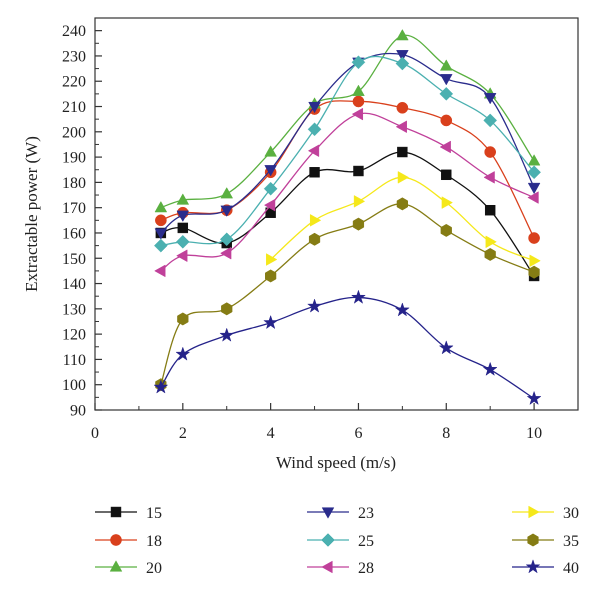 This screenshot has height=598, width=600. I want to click on x-axis-label: Wind speed (m/s), so click(336, 462).